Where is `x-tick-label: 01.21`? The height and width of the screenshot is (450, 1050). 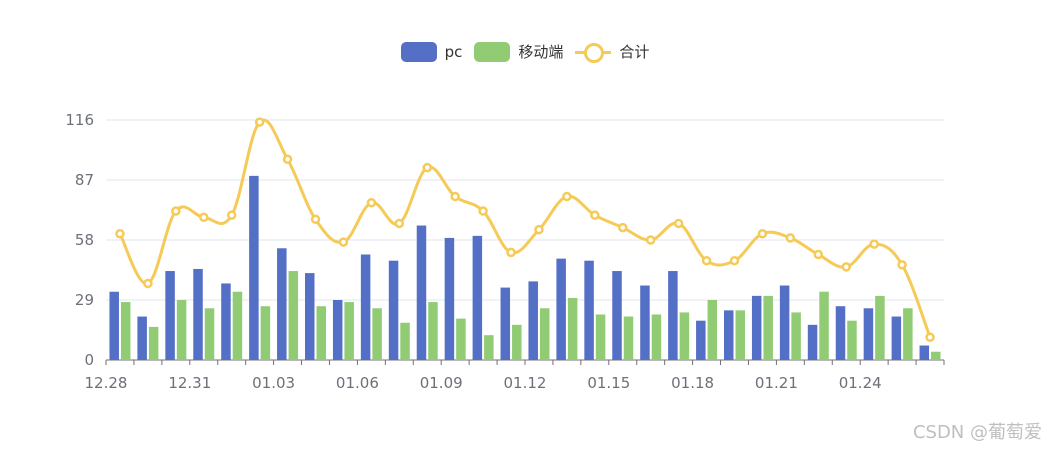 x-tick-label: 01.21 is located at coordinates (776, 383).